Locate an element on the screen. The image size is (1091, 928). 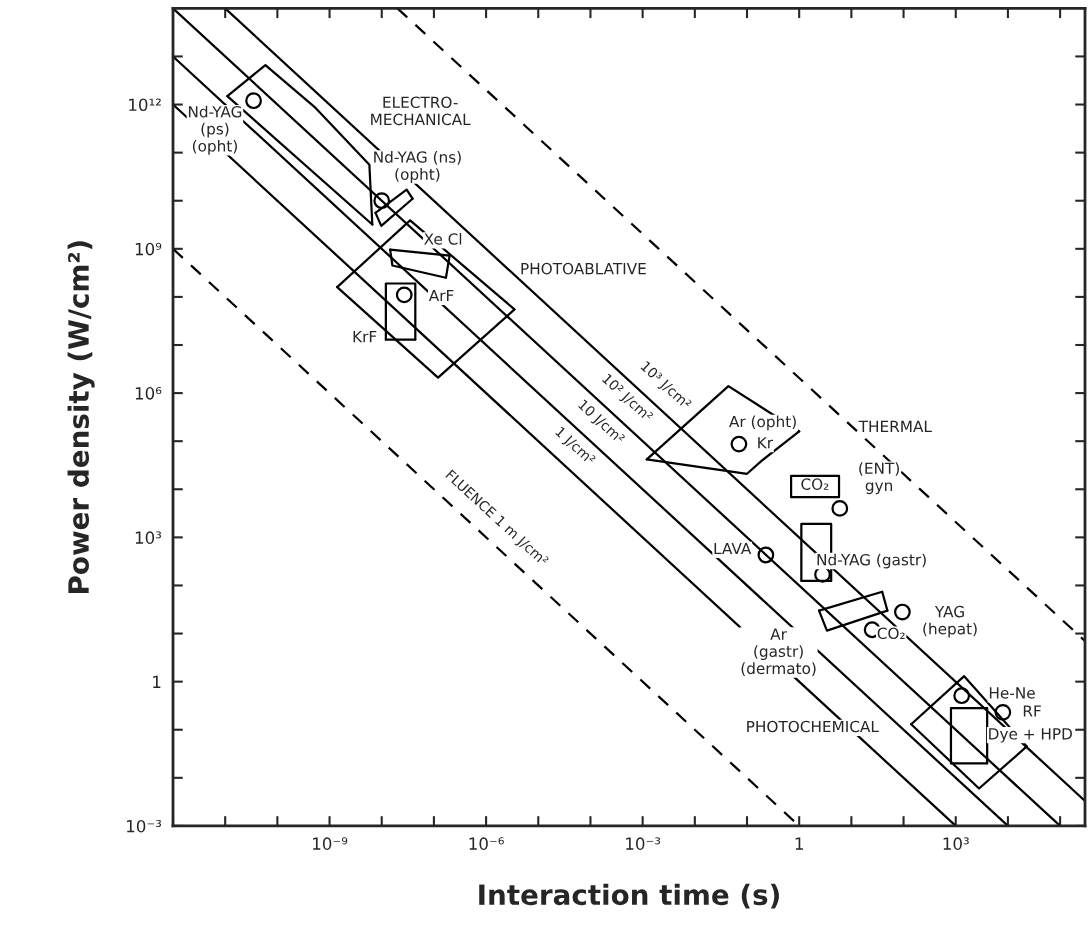
annotation: RF is located at coordinates (1032, 711).